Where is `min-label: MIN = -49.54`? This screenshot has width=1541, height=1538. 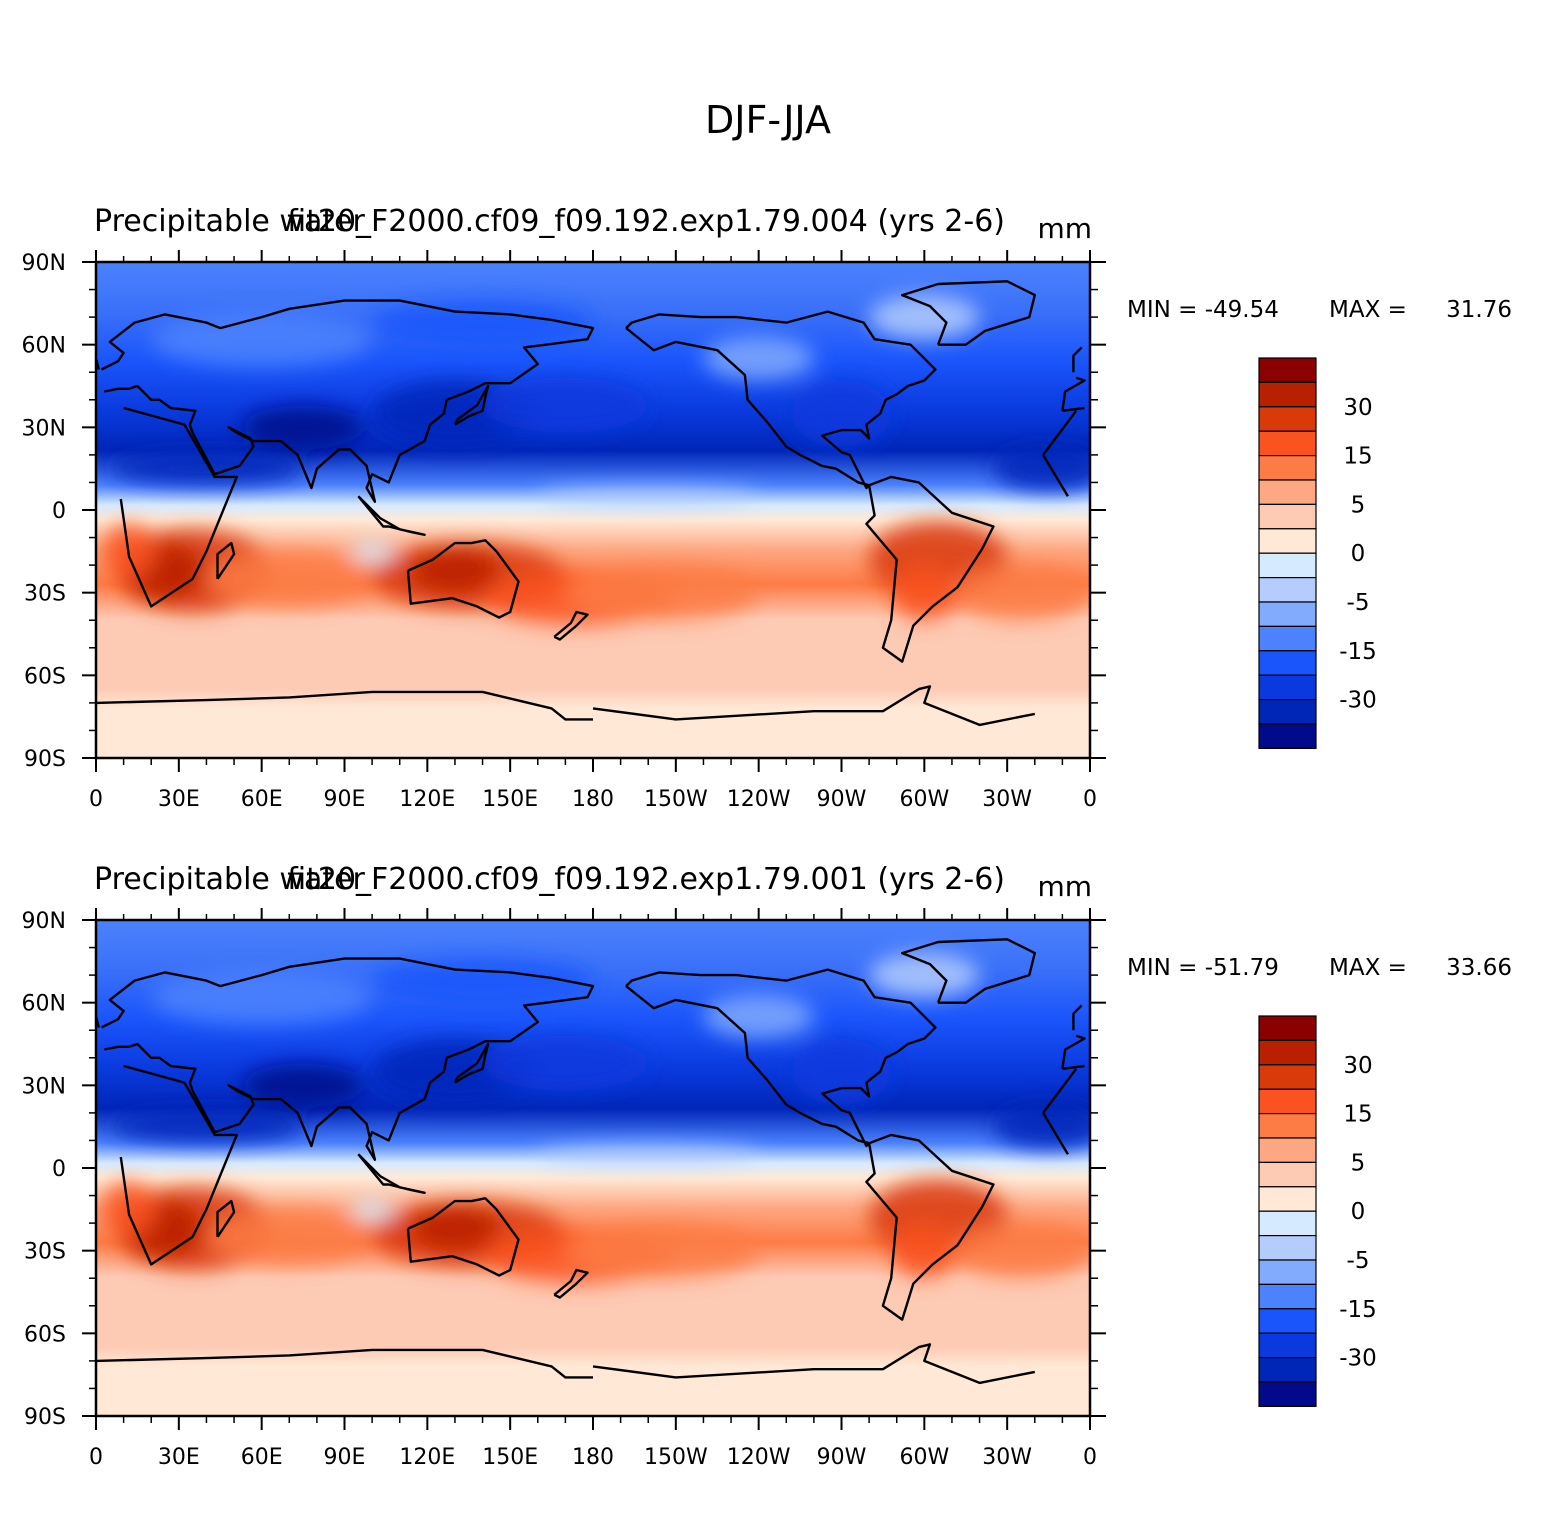
min-label: MIN = -49.54 is located at coordinates (1203, 310).